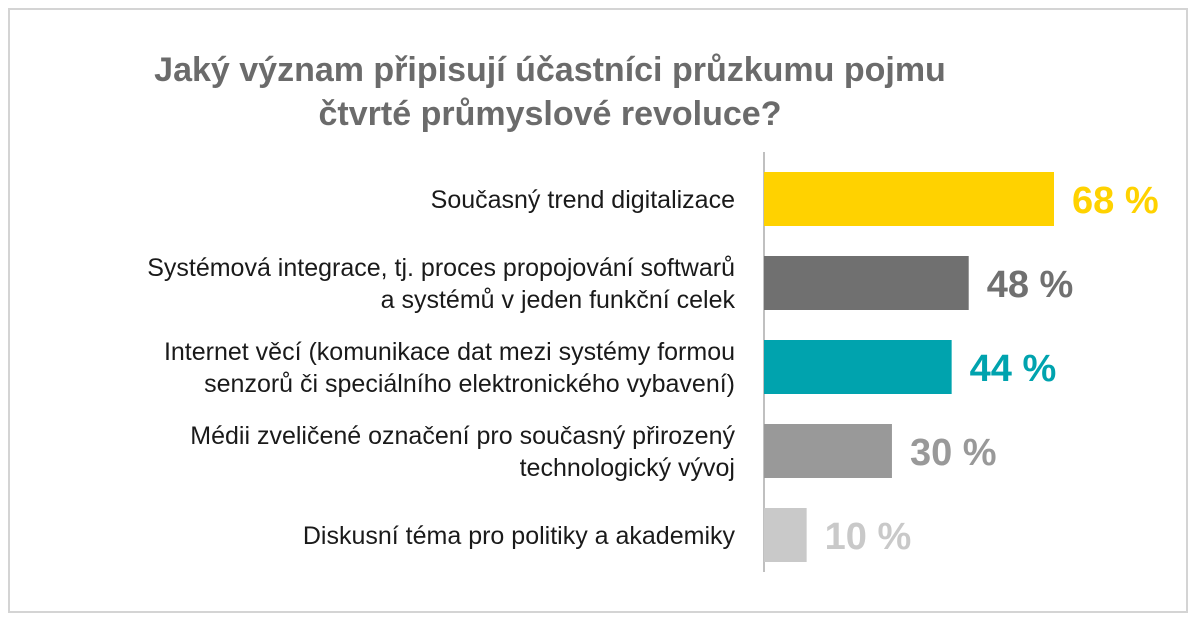 This screenshot has width=1200, height=627. Describe the element at coordinates (1030, 285) in the screenshot. I see `value-label-2: 48 %` at that location.